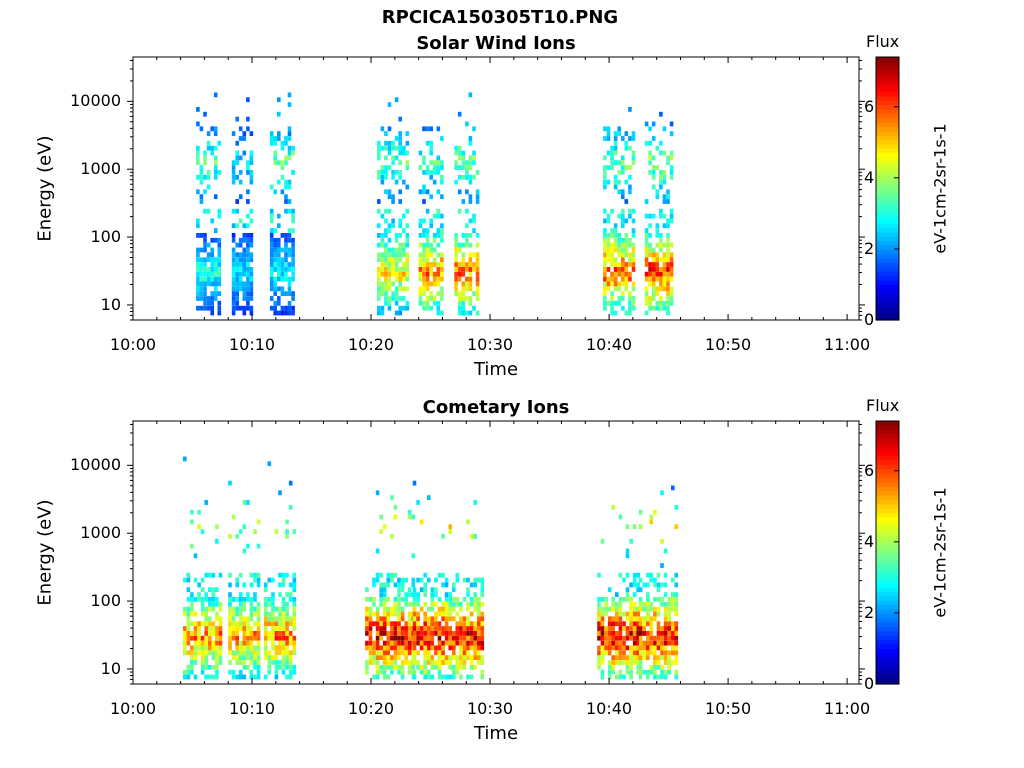 The image size is (1024, 768). What do you see at coordinates (728, 708) in the screenshot?
I see `x-tick-label: 10:50` at bounding box center [728, 708].